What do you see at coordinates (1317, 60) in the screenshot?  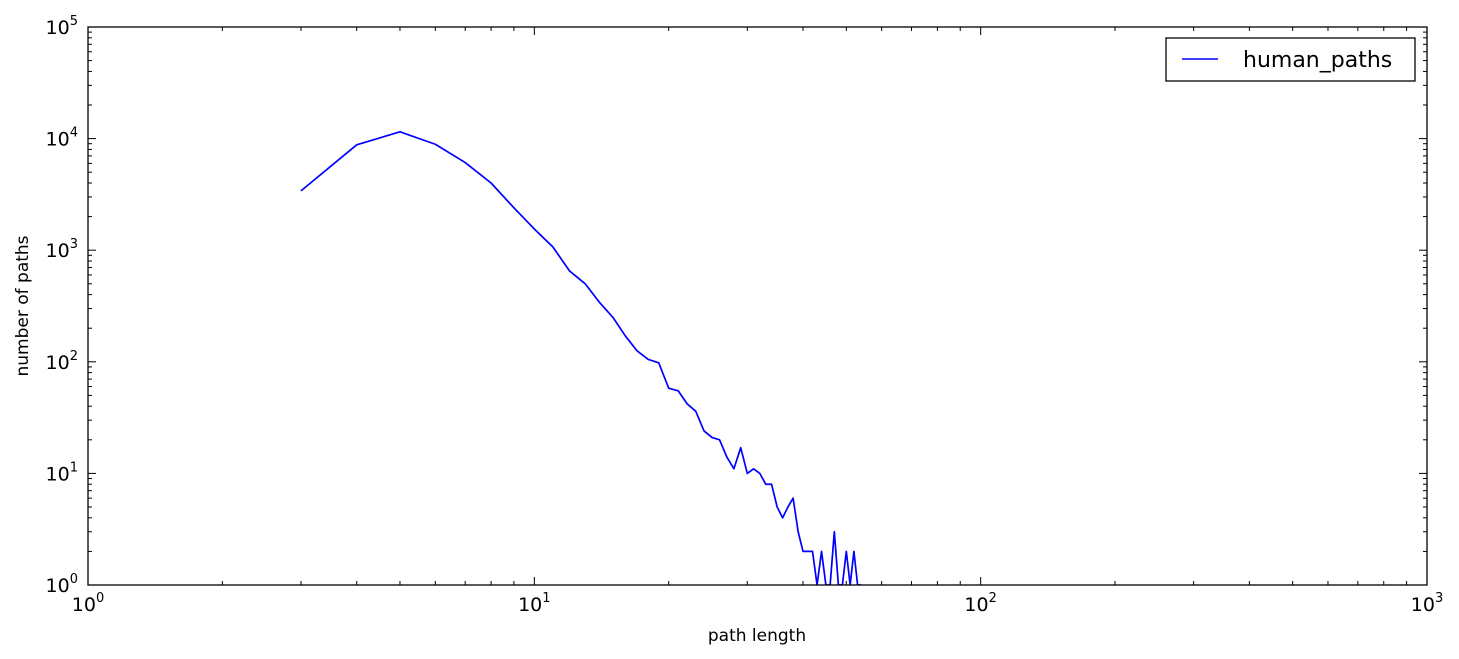 I see `legend-label-human_paths: human_paths` at bounding box center [1317, 60].